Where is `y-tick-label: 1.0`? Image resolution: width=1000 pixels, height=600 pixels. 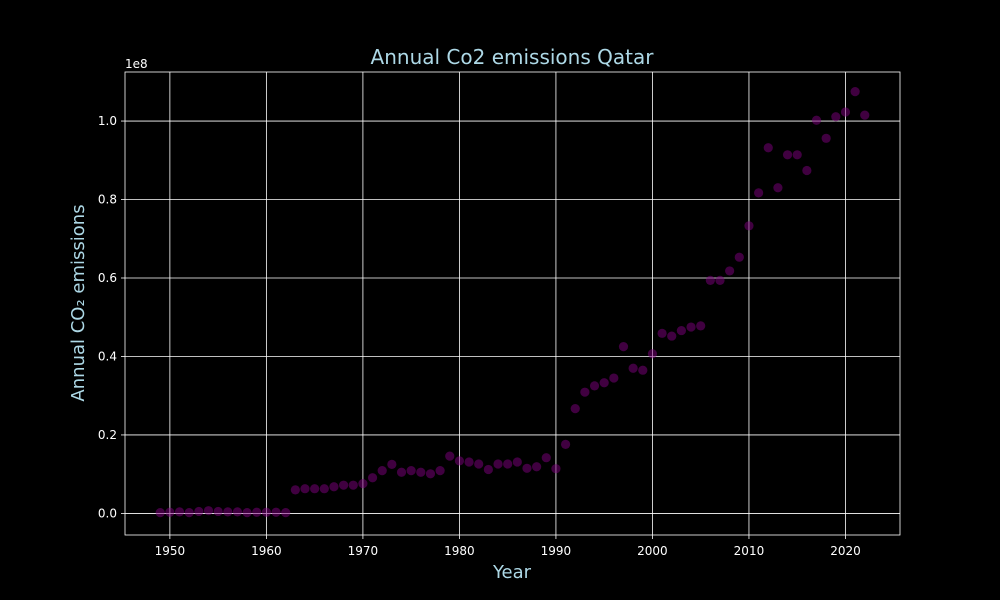
y-tick-label: 1.0 is located at coordinates (107, 121).